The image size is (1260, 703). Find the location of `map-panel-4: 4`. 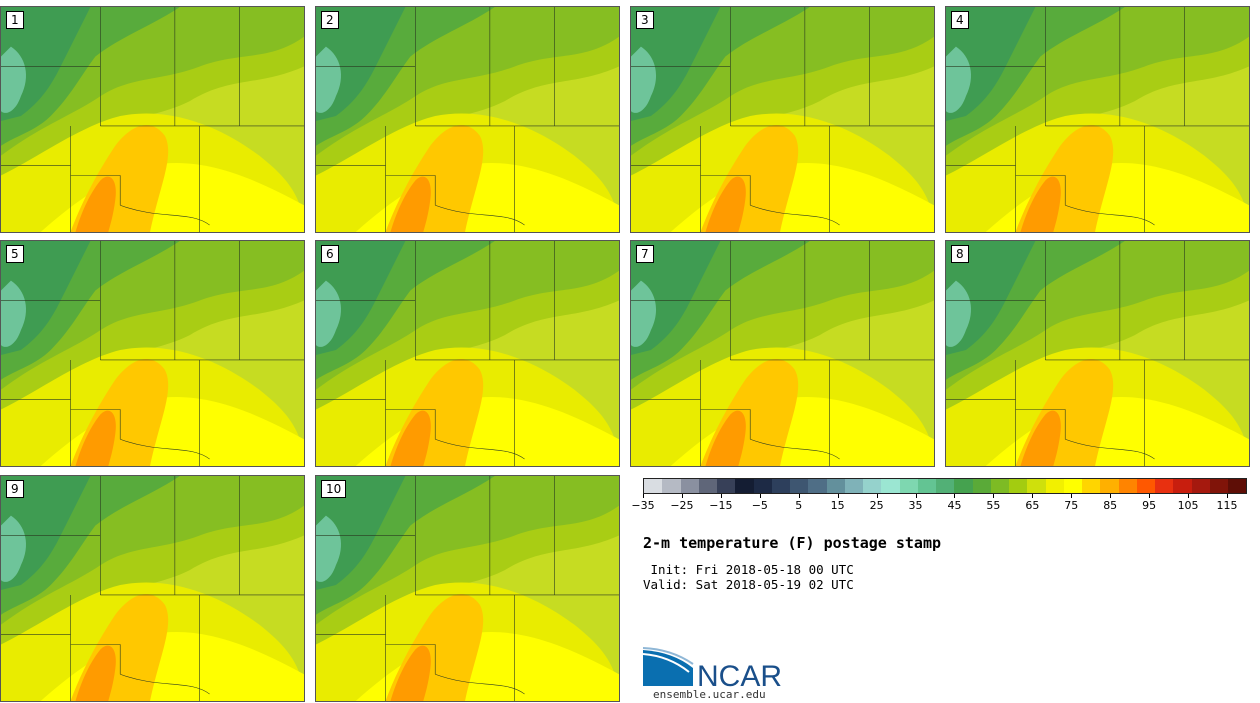

map-panel-4: 4 is located at coordinates (1097, 119).